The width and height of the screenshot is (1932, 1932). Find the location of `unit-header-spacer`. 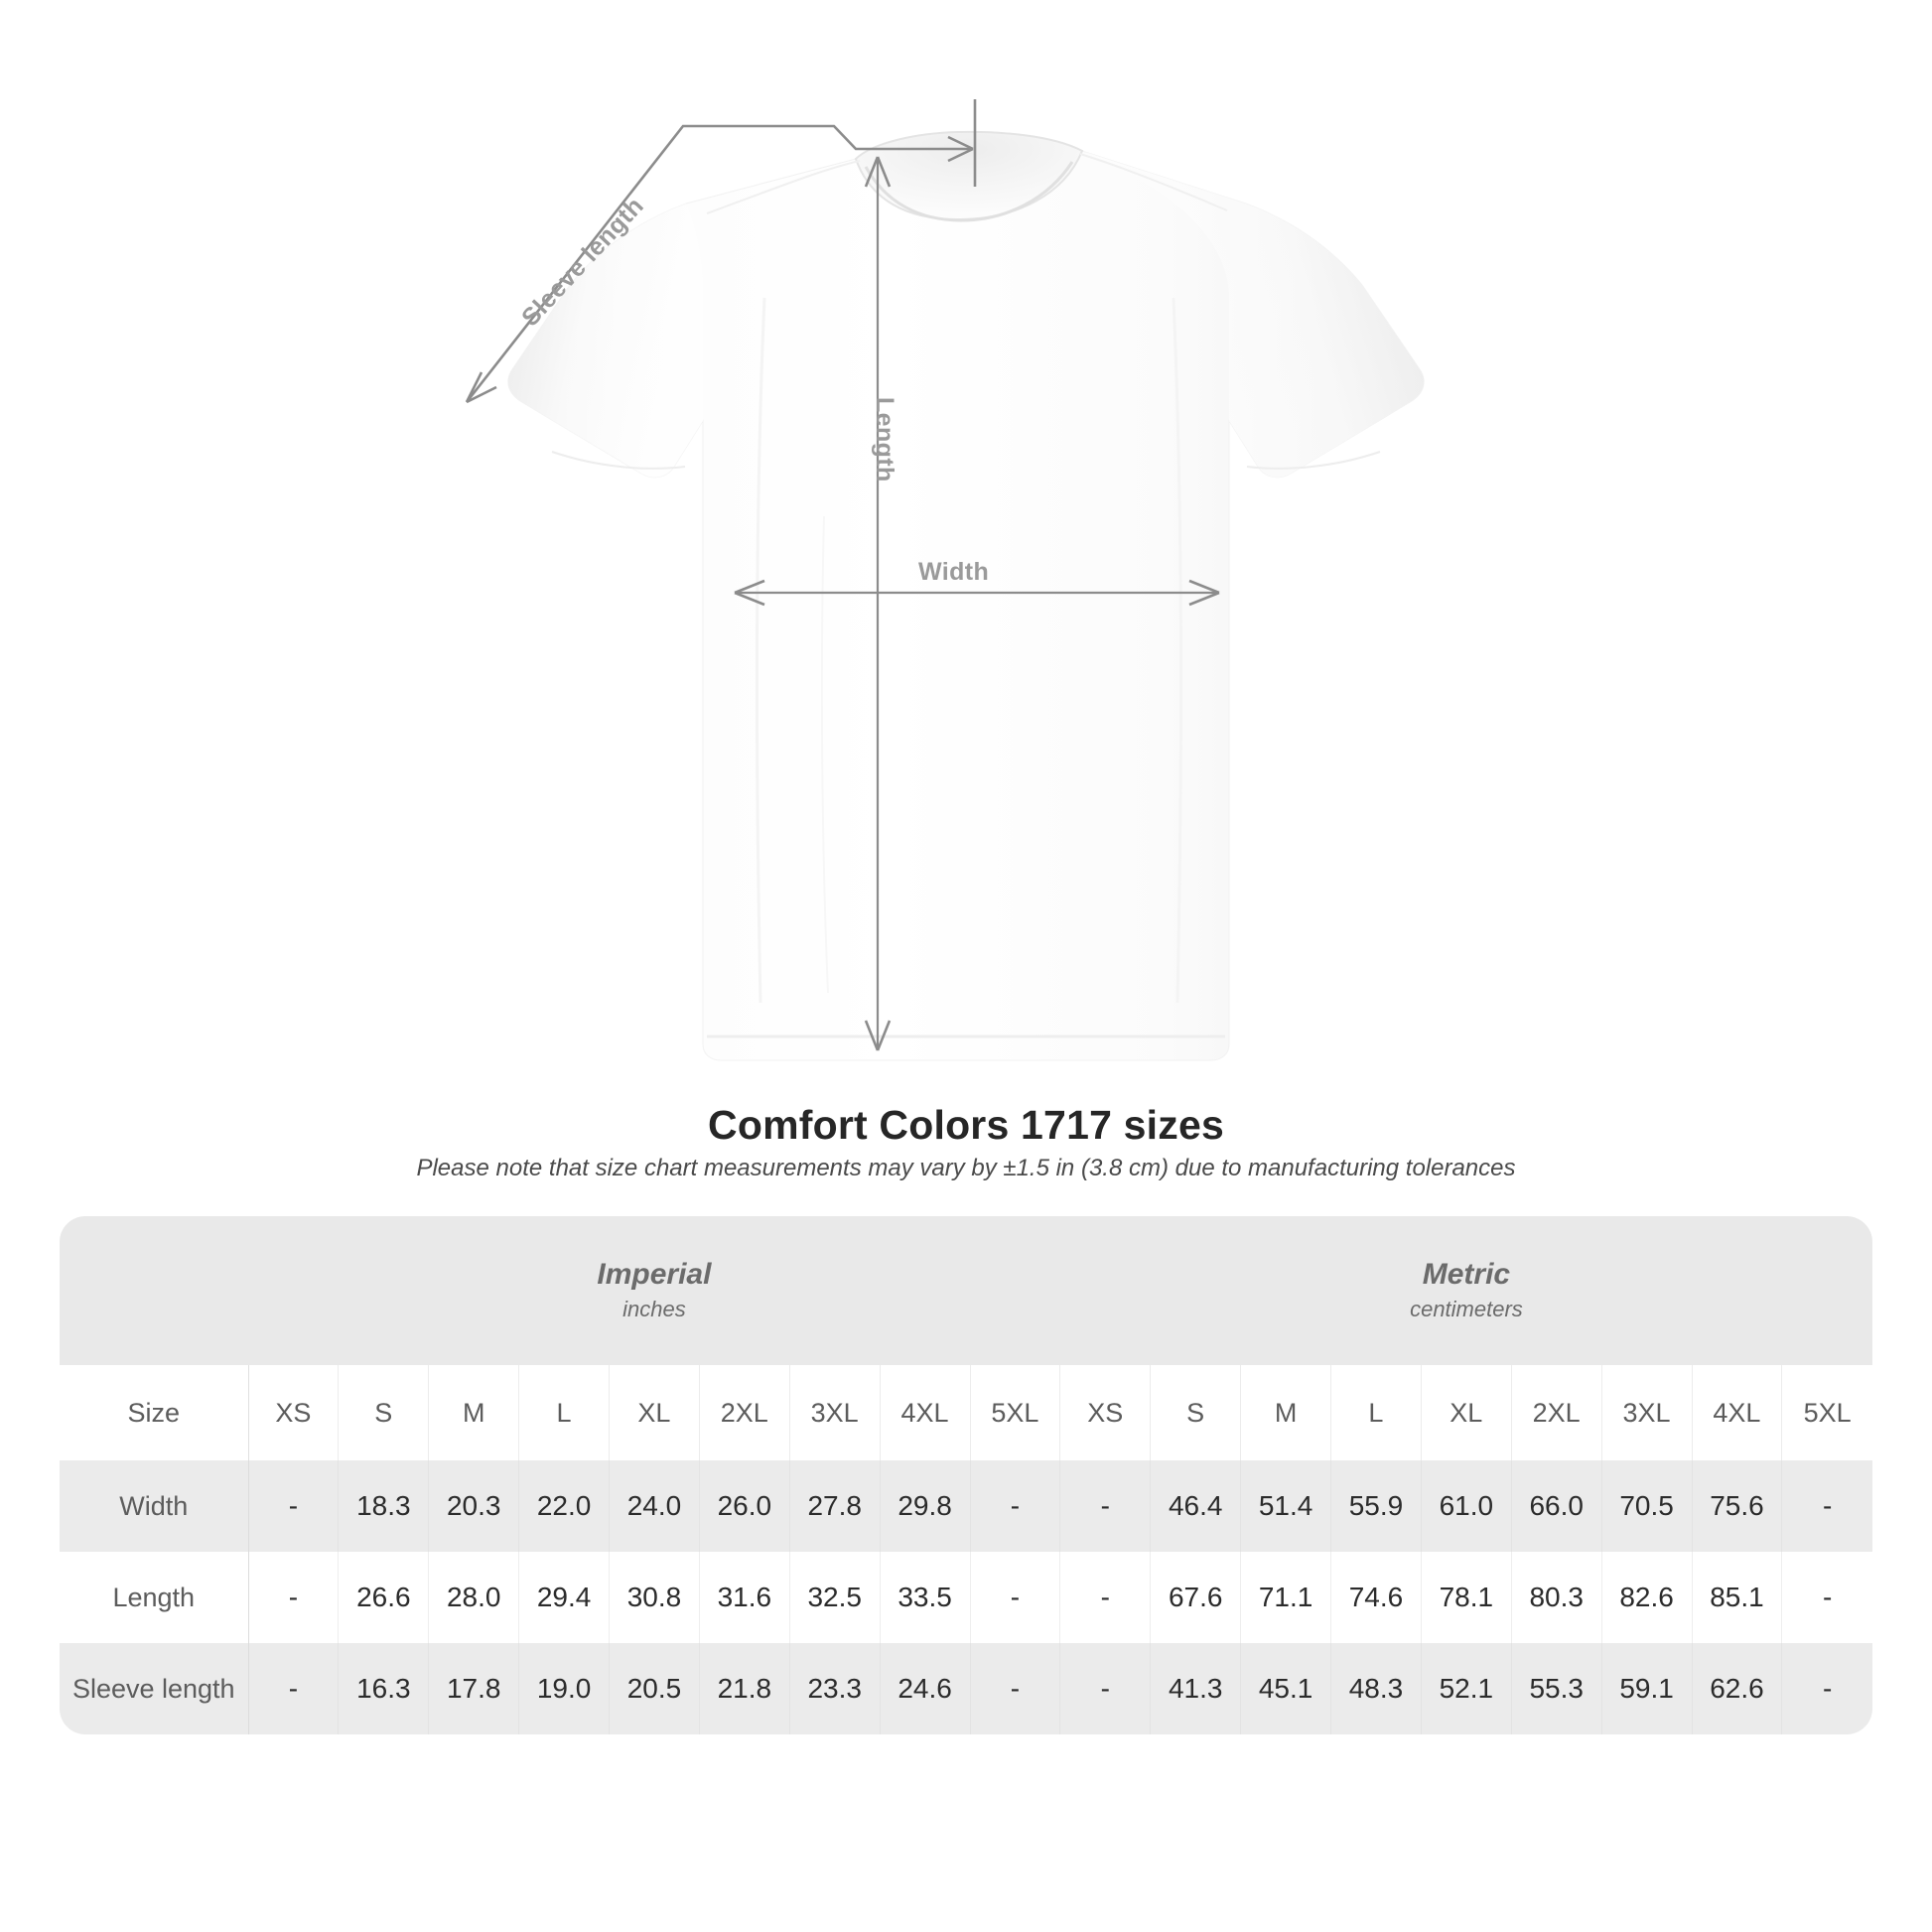

unit-header-spacer is located at coordinates (154, 1290).